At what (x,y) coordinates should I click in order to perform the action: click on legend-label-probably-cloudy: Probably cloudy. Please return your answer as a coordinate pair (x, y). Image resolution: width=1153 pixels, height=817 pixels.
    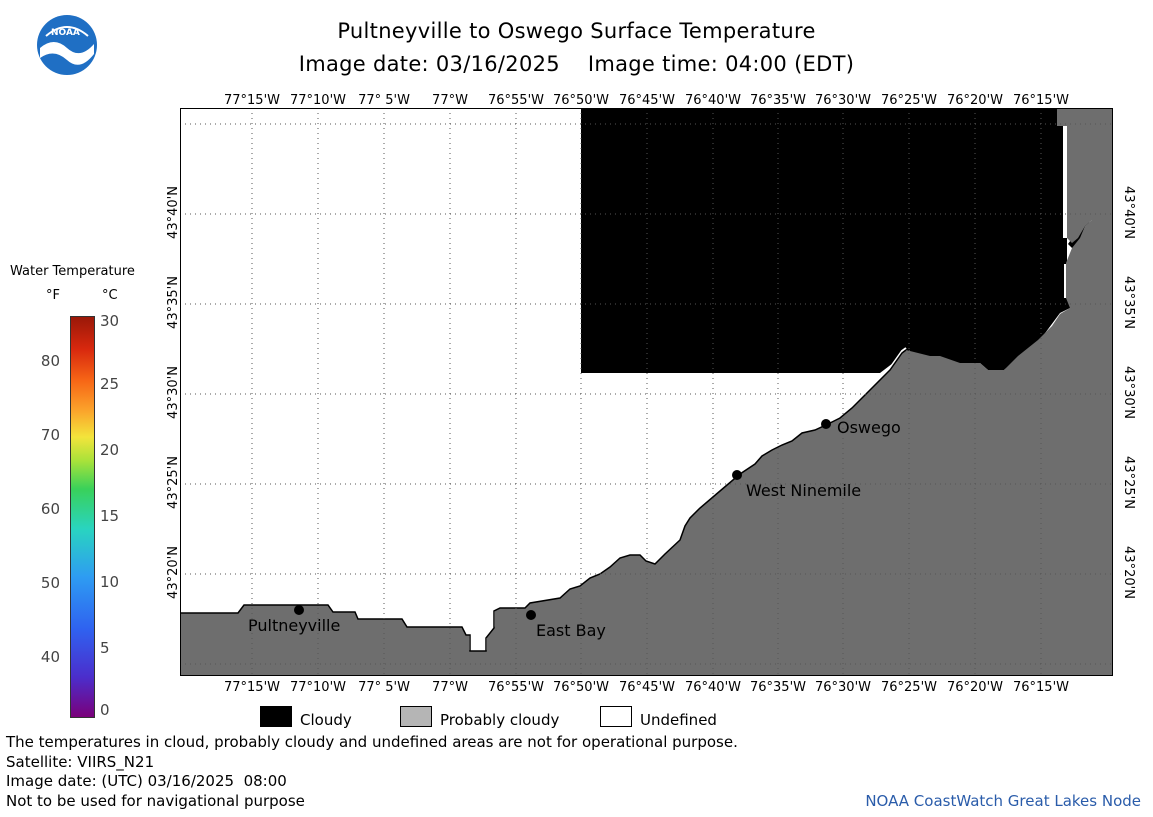
    Looking at the image, I should click on (500, 720).